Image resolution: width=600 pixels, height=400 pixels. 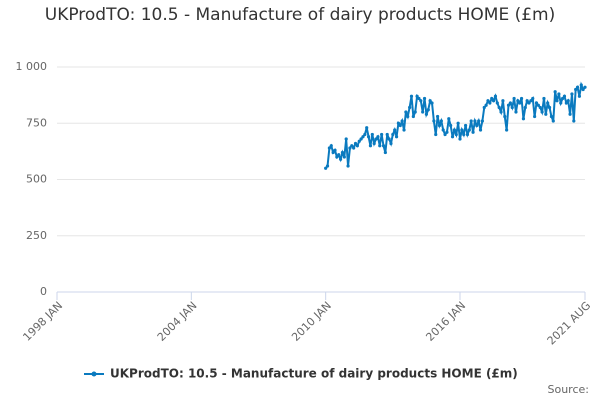 What do you see at coordinates (569, 323) in the screenshot?
I see `x-tick-label: 2021 AUG` at bounding box center [569, 323].